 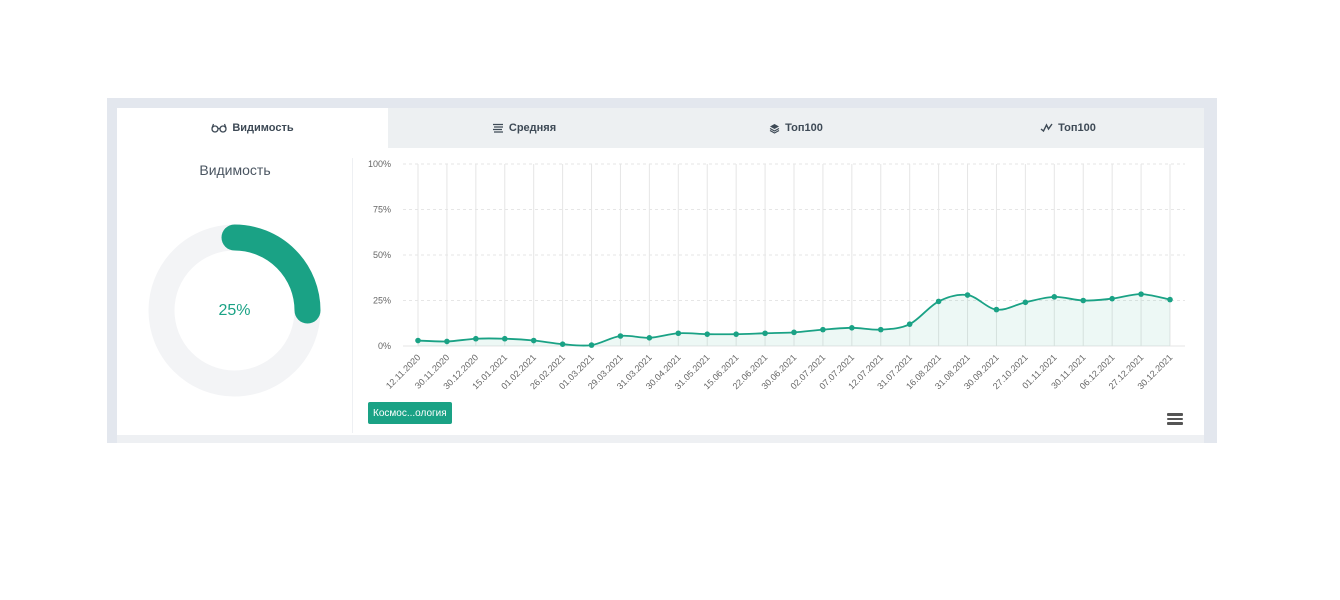 I want to click on series-area, so click(x=794, y=320).